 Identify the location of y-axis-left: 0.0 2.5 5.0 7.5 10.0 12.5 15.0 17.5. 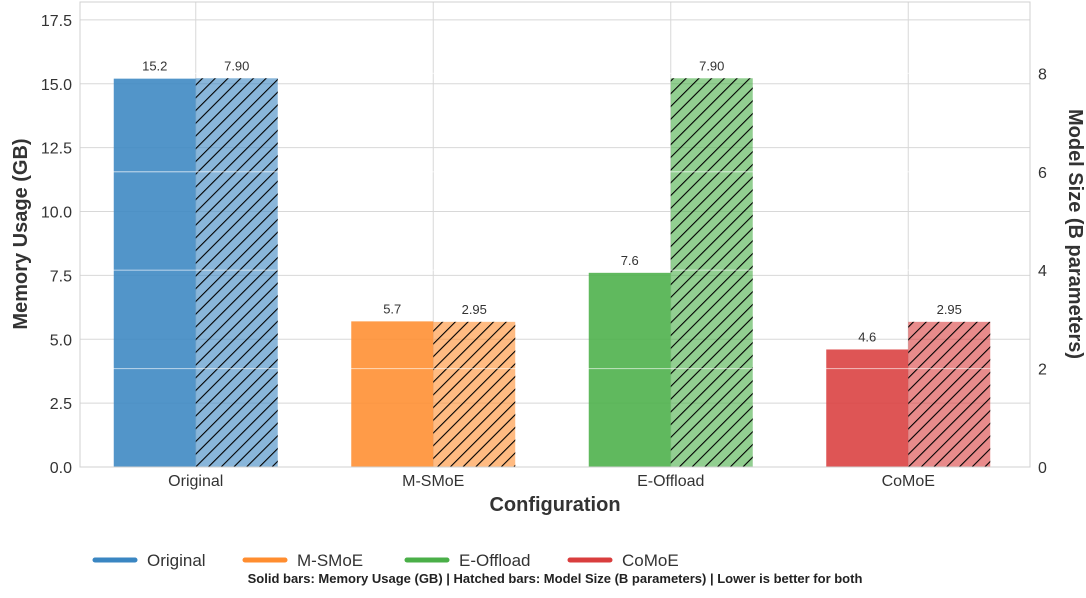
(56, 245).